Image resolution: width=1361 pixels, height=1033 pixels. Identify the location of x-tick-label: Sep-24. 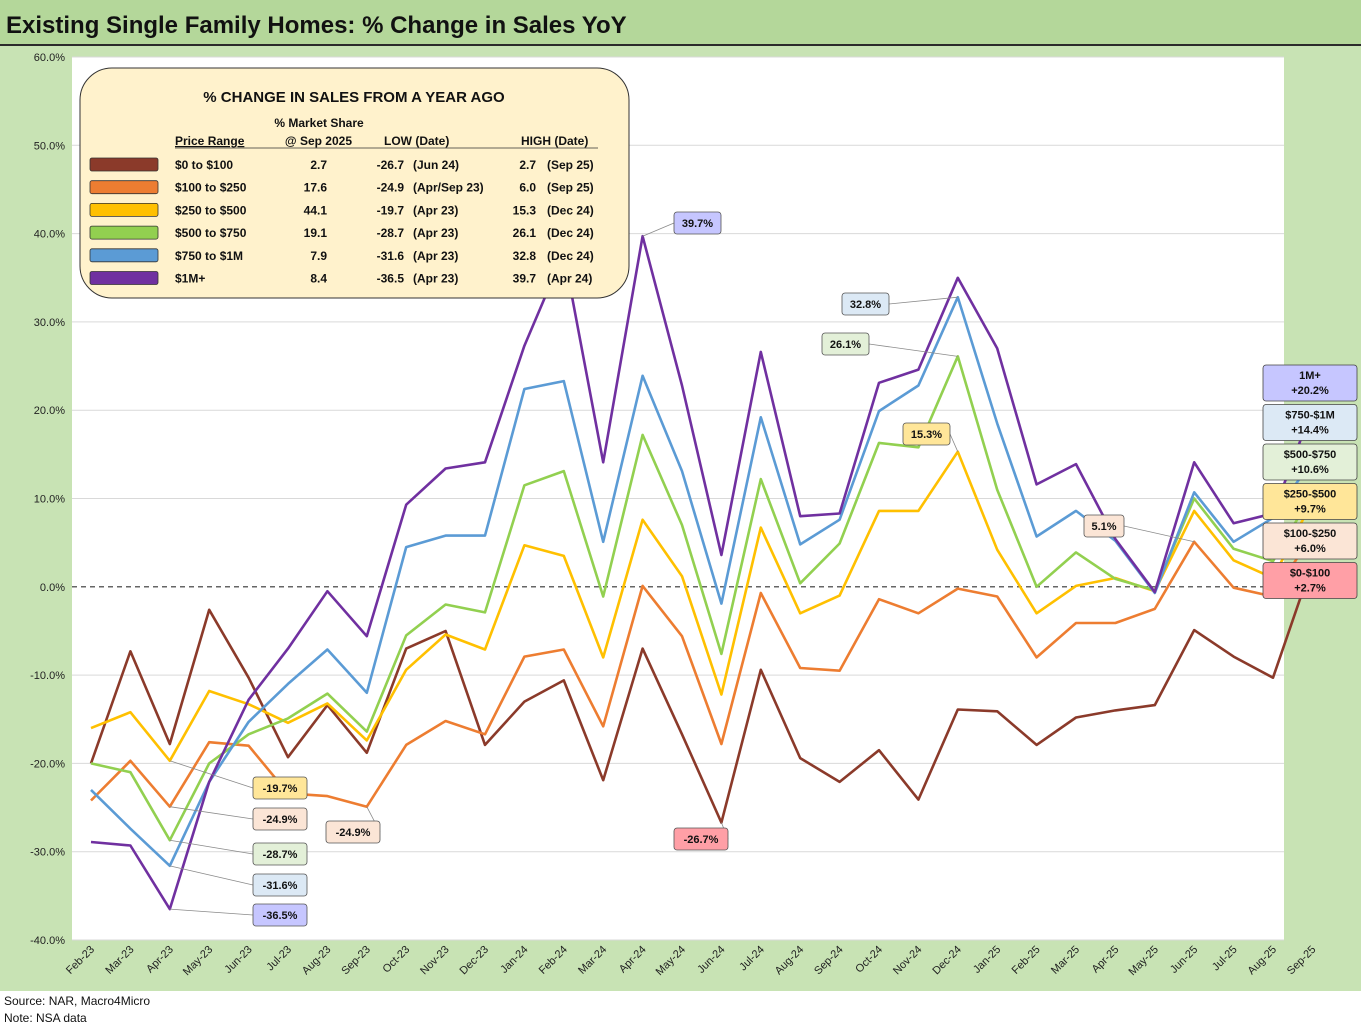
(829, 961).